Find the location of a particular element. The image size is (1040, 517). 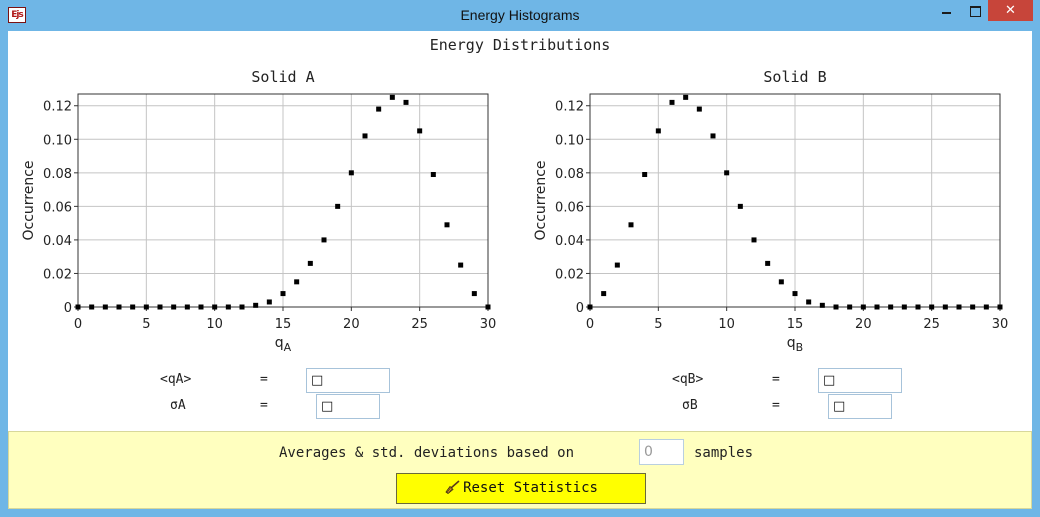

reset-statistics-button: Reset Statistics is located at coordinates (521, 488).